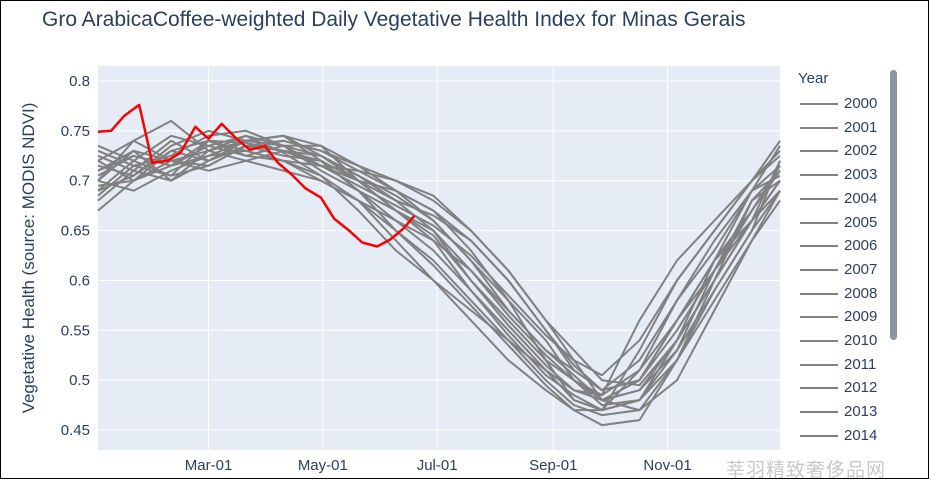  What do you see at coordinates (256, 175) in the screenshot?
I see `series-line-current` at bounding box center [256, 175].